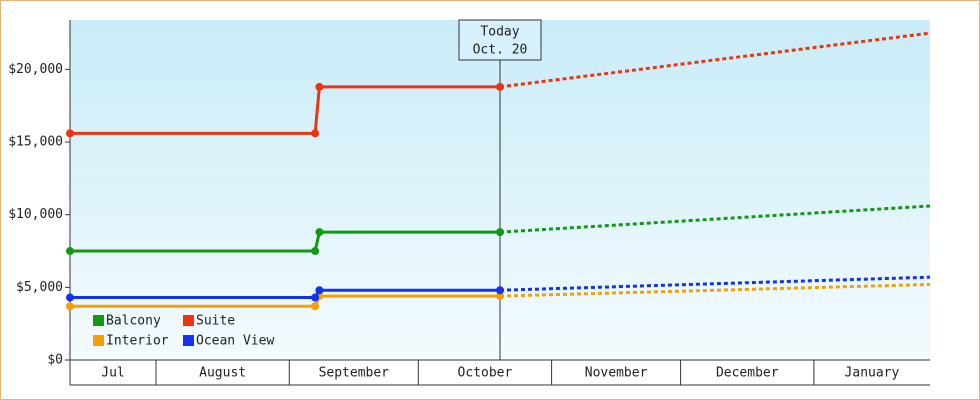 This screenshot has width=980, height=400. I want to click on y-tick-label: $0, so click(55, 360).